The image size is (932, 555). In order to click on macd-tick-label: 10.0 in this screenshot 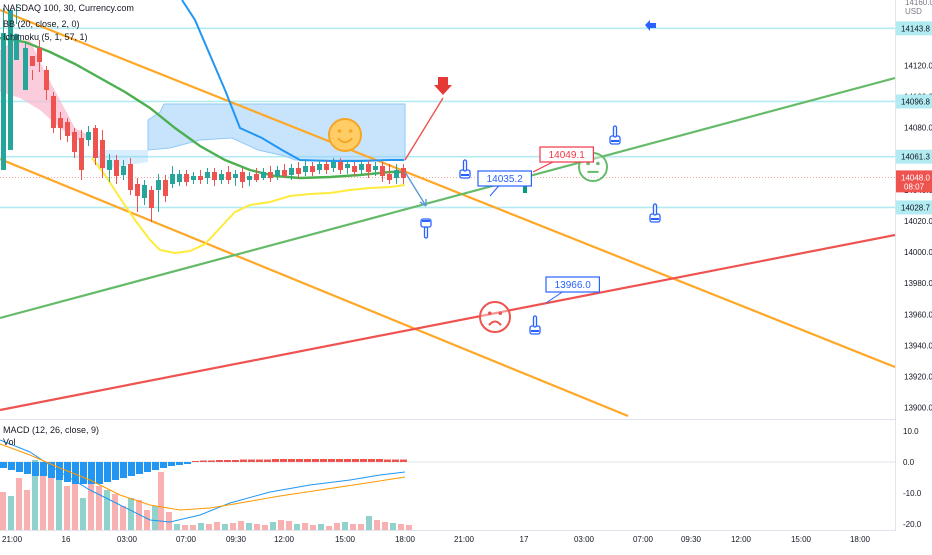, I will do `click(911, 431)`.